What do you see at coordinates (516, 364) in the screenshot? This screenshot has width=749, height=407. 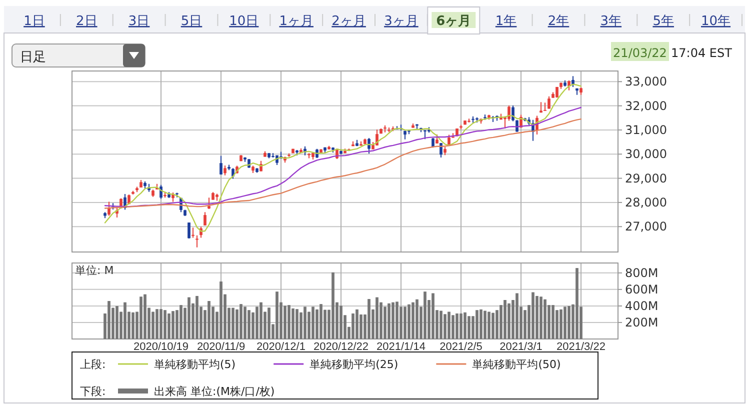 I see `legend-label: 単純移動平均(50)` at bounding box center [516, 364].